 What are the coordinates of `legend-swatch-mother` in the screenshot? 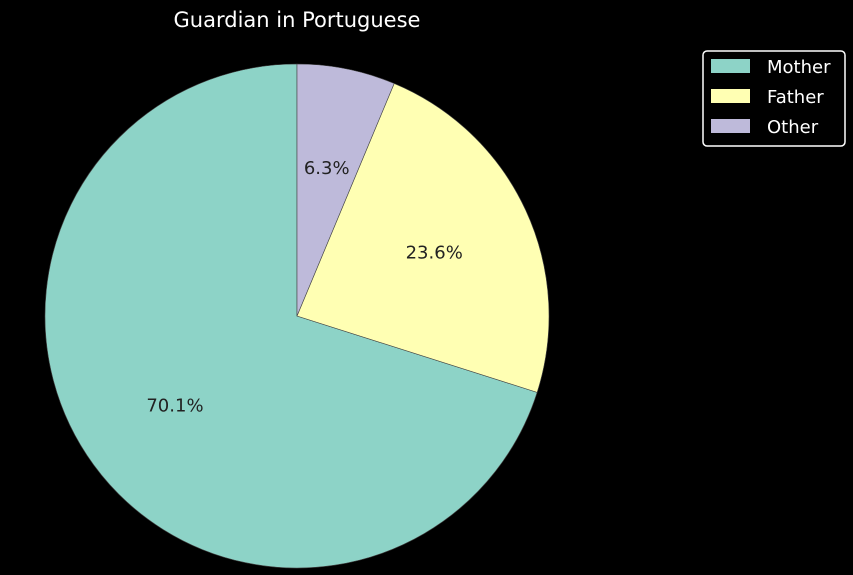 It's located at (730, 66).